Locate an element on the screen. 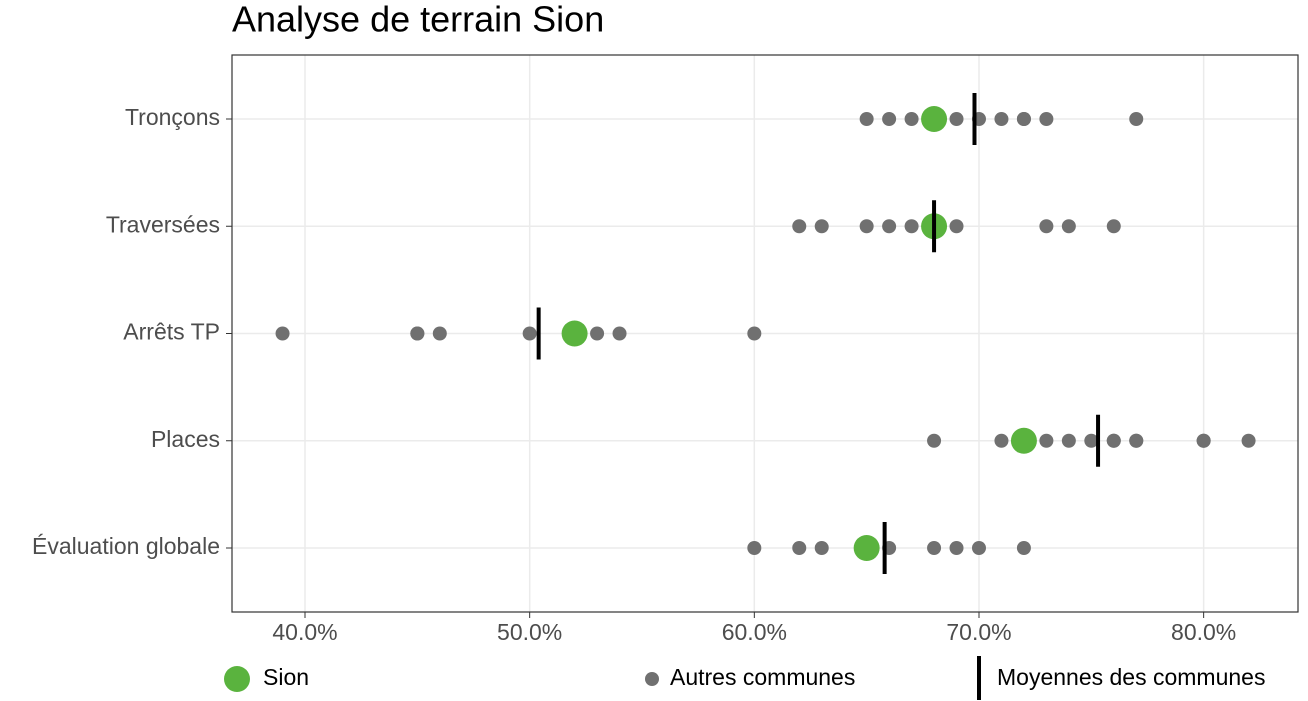 This screenshot has height=701, width=1308. x-tick-label: 40.0% is located at coordinates (304, 632).